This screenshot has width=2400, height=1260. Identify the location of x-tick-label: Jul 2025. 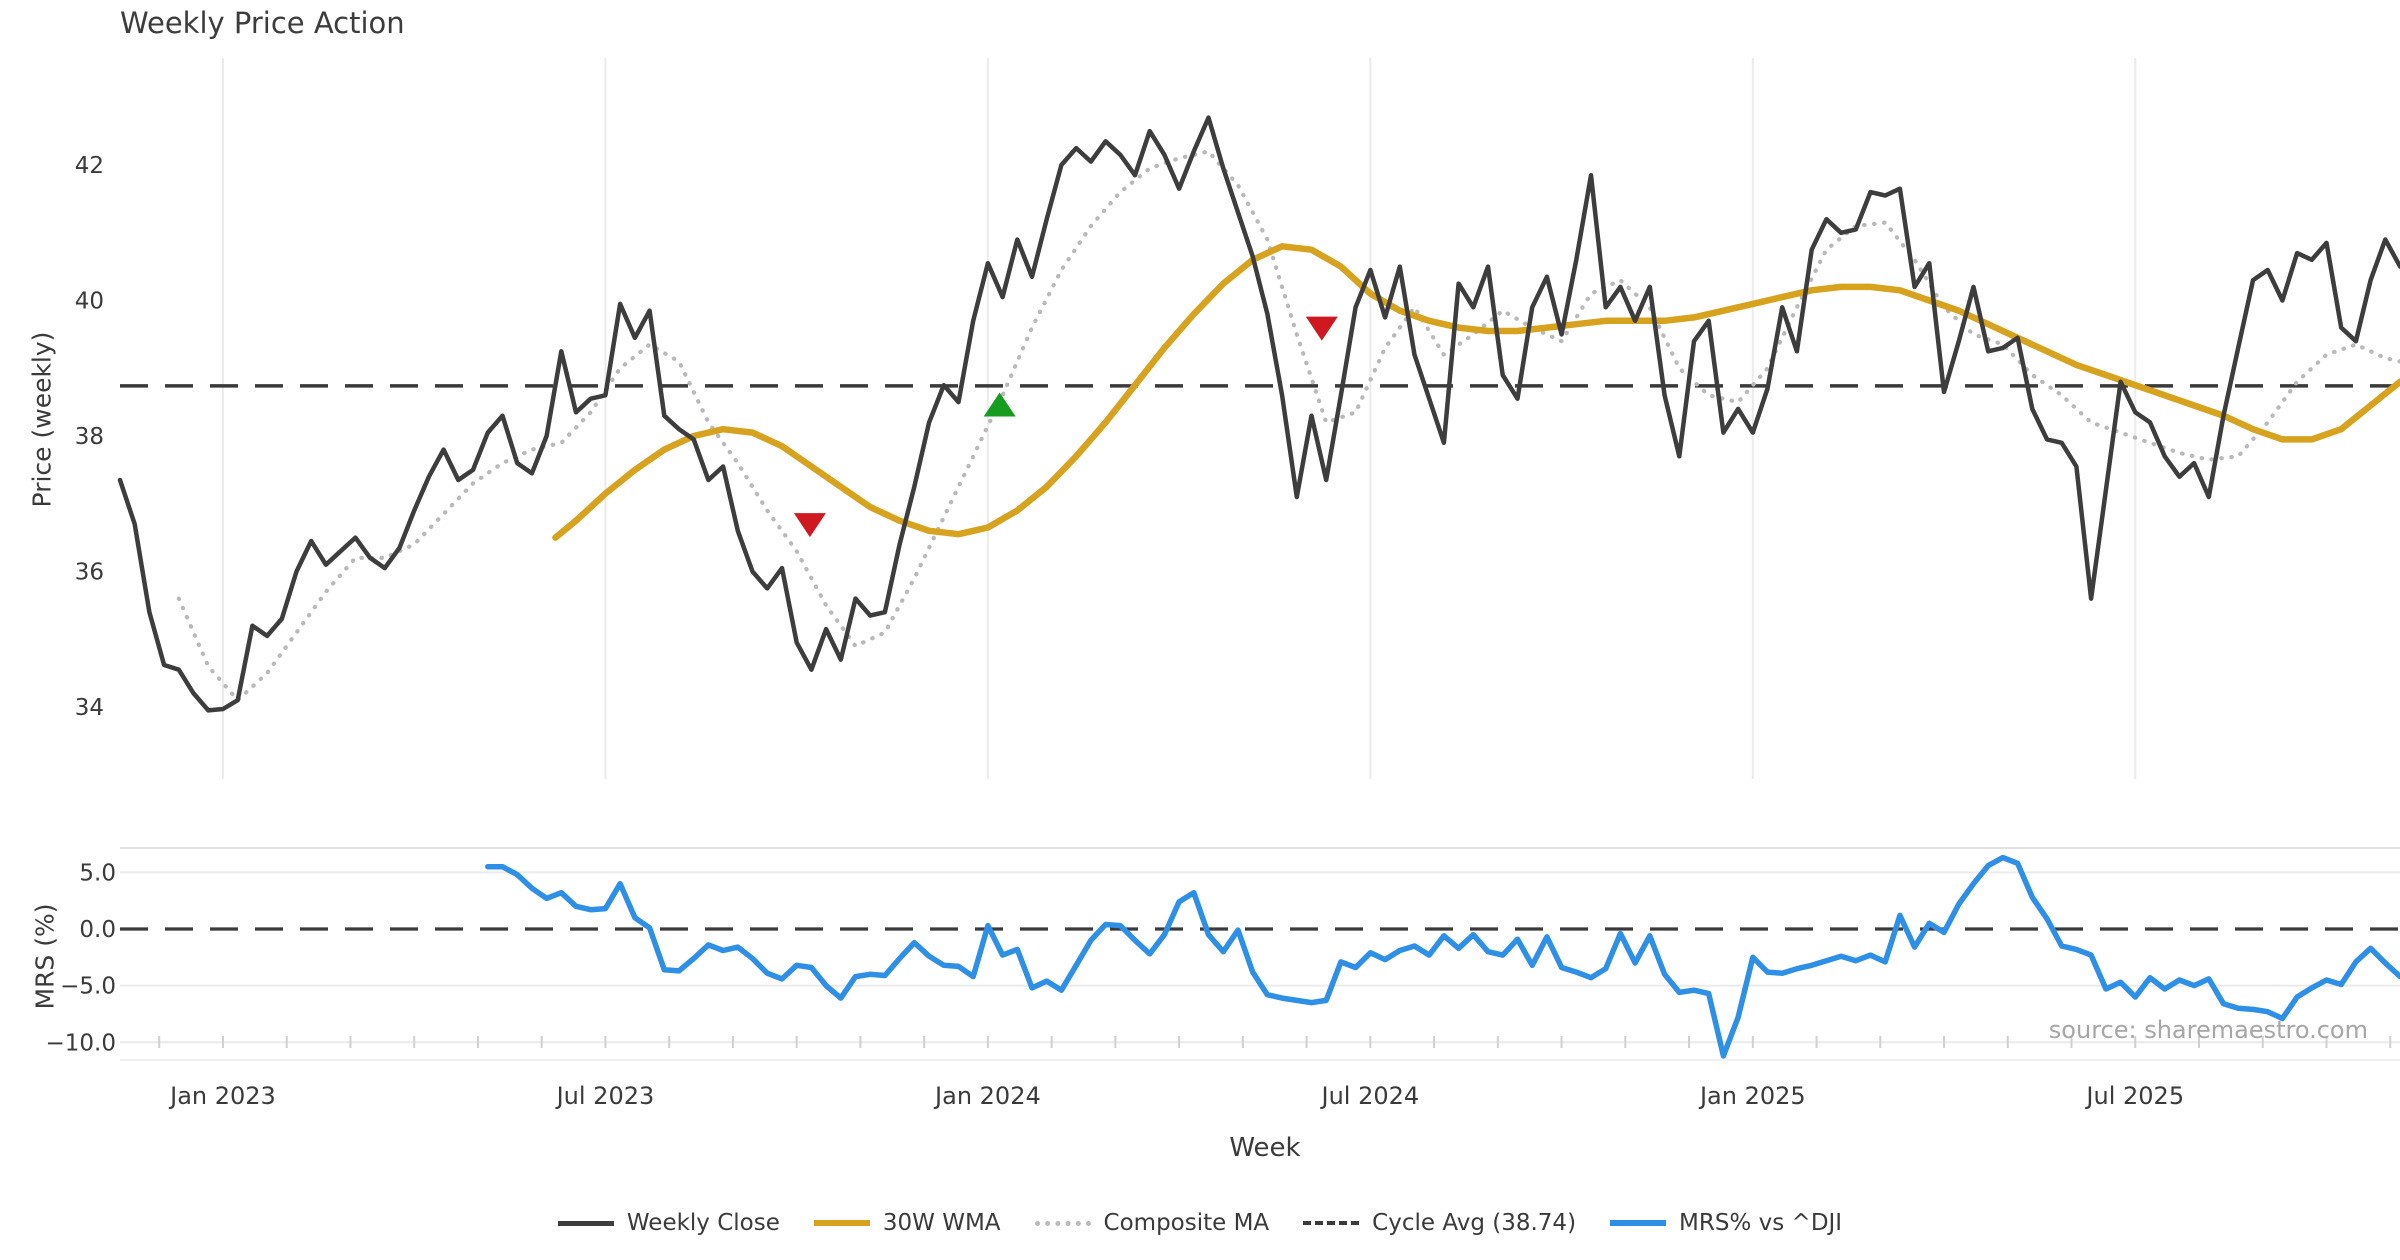
(2134, 1096).